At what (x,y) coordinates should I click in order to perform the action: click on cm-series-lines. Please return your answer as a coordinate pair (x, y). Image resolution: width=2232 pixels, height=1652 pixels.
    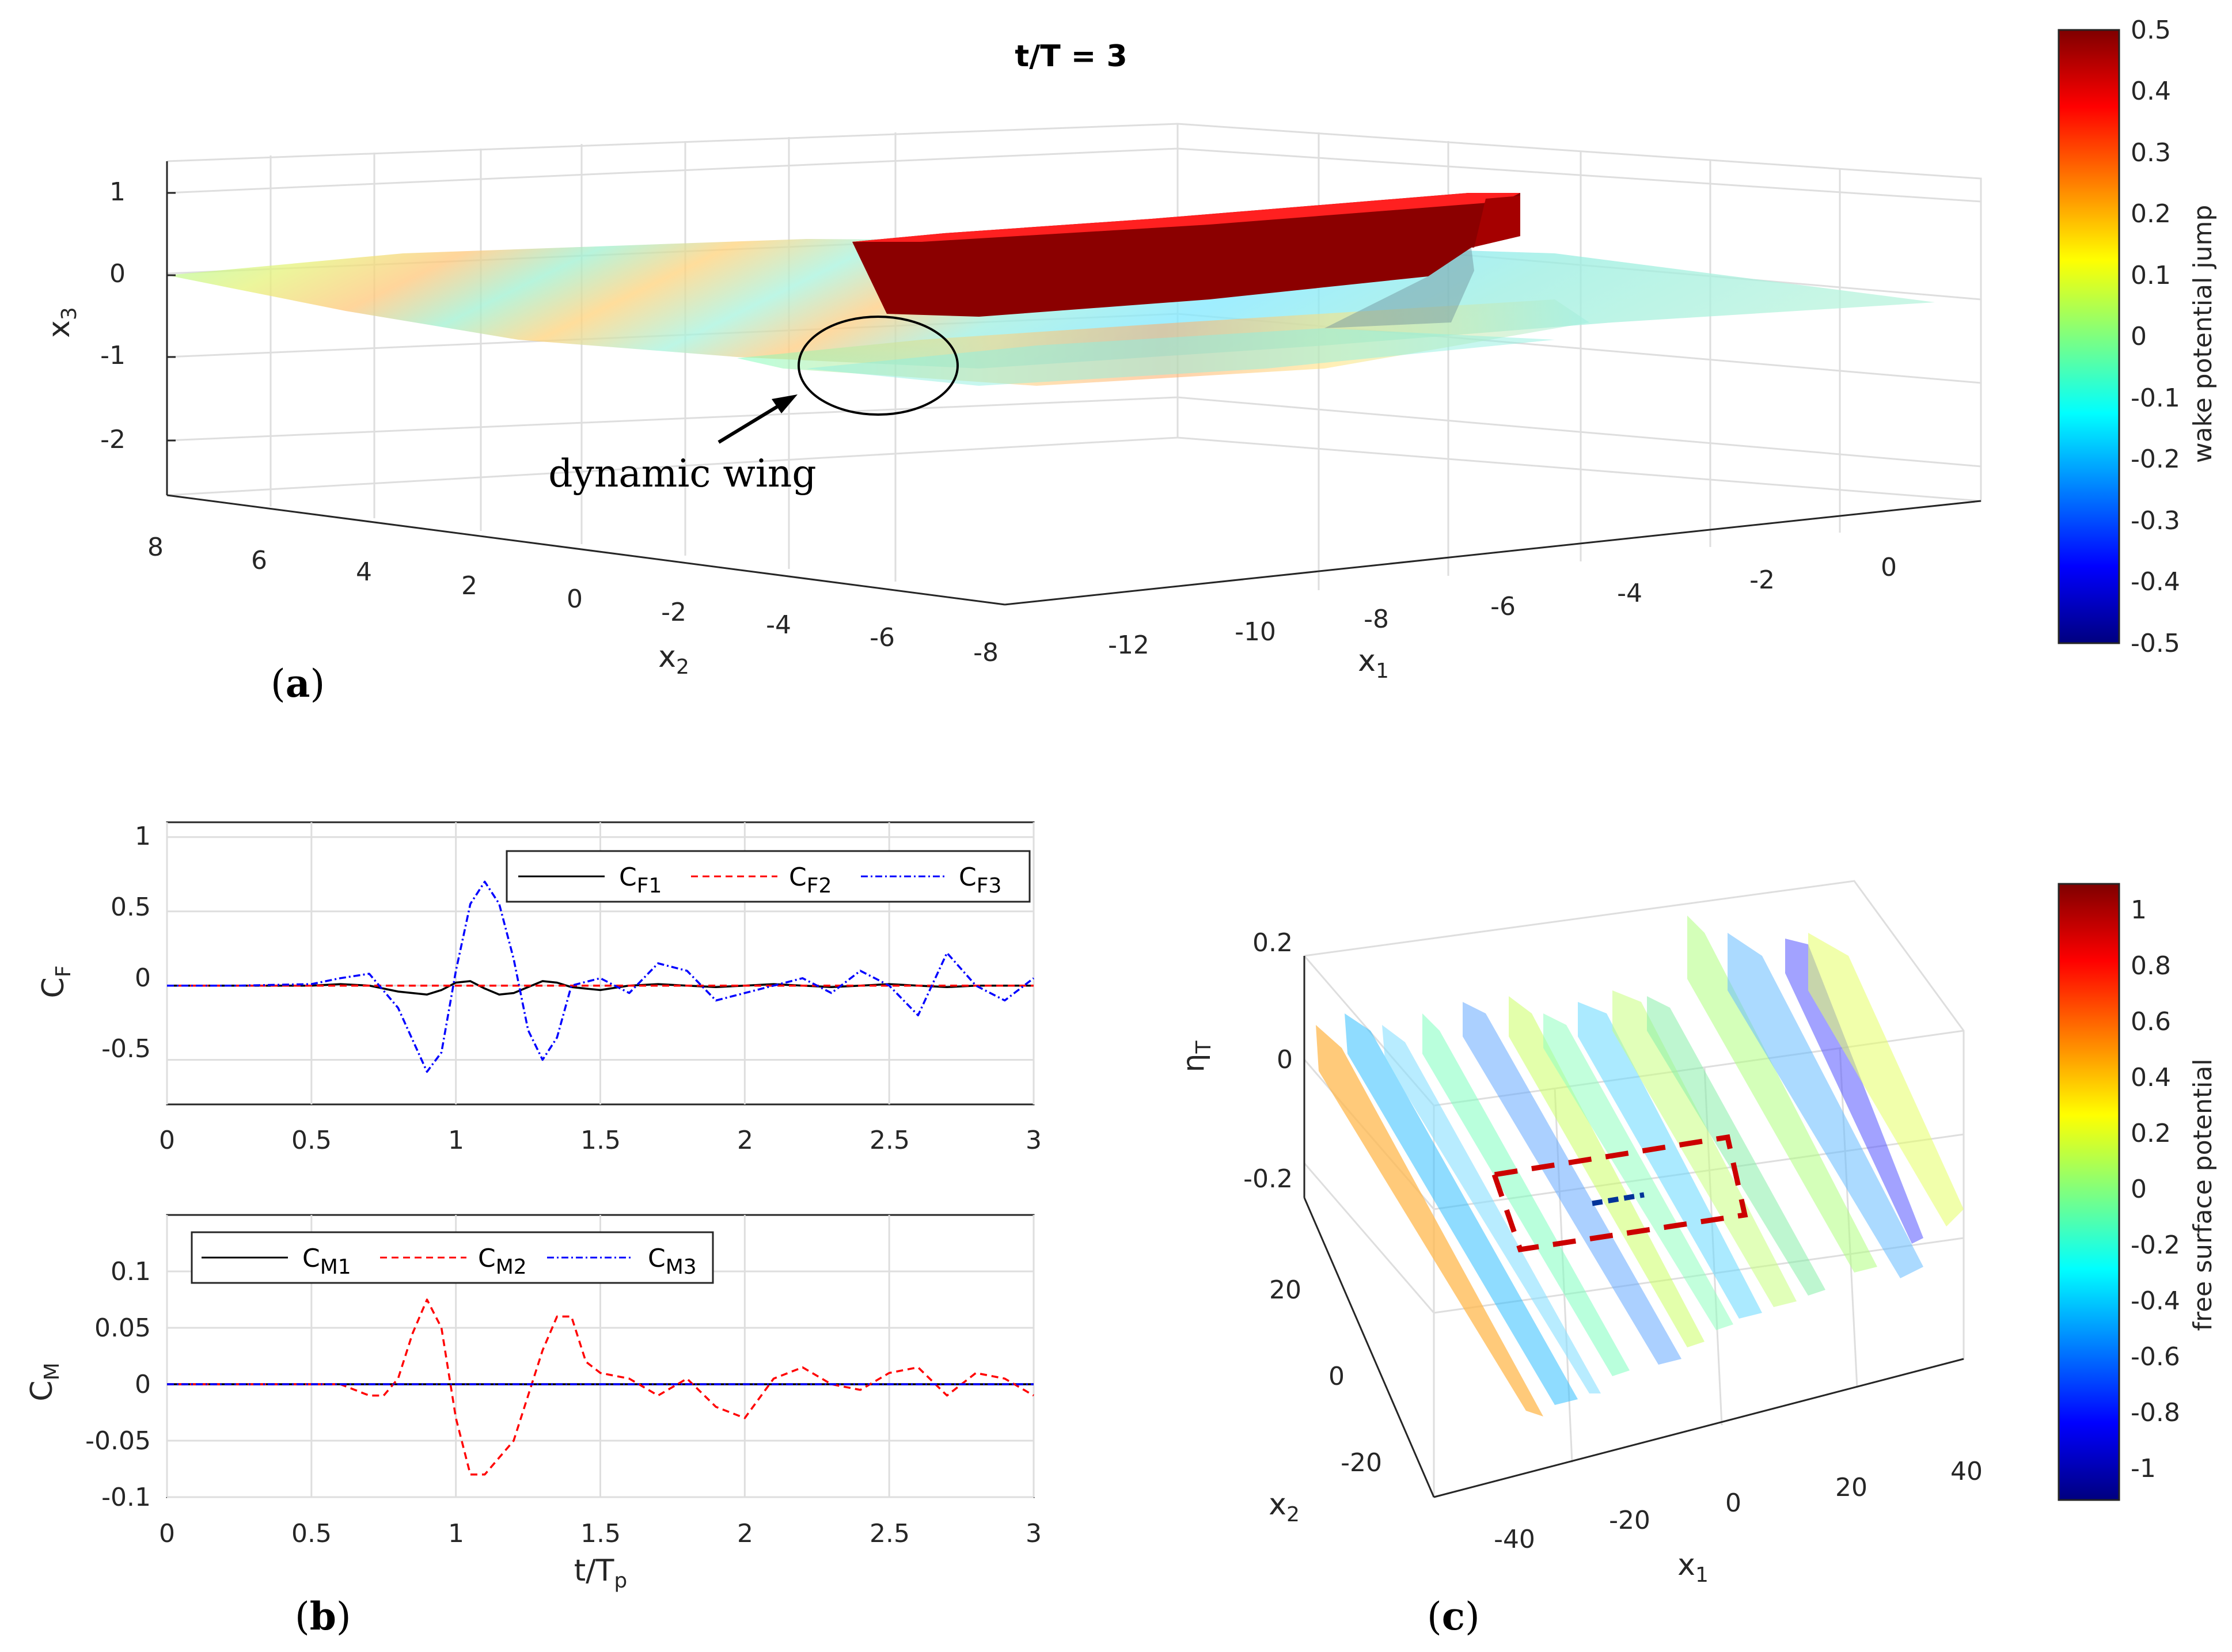
    Looking at the image, I should click on (600, 1387).